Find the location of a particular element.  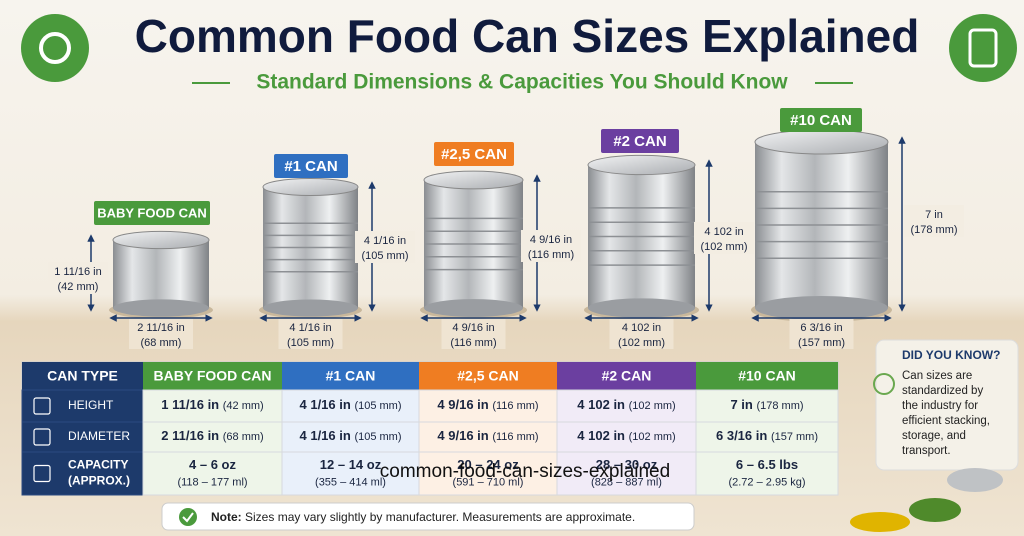

cell-main: 4 102 in is located at coordinates (601, 435).